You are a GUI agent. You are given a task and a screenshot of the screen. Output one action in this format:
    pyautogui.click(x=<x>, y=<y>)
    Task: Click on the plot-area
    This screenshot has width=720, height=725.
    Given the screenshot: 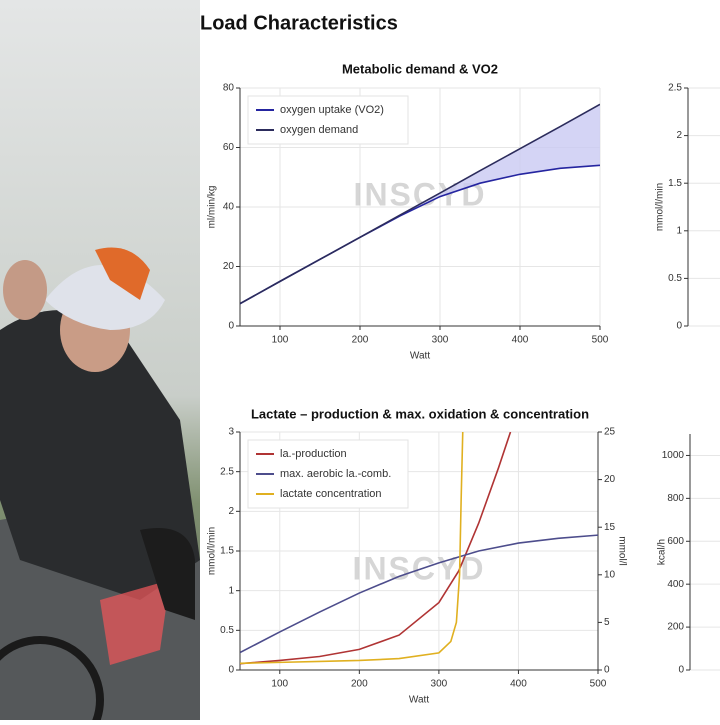 What is the action you would take?
    pyautogui.click(x=420, y=204)
    